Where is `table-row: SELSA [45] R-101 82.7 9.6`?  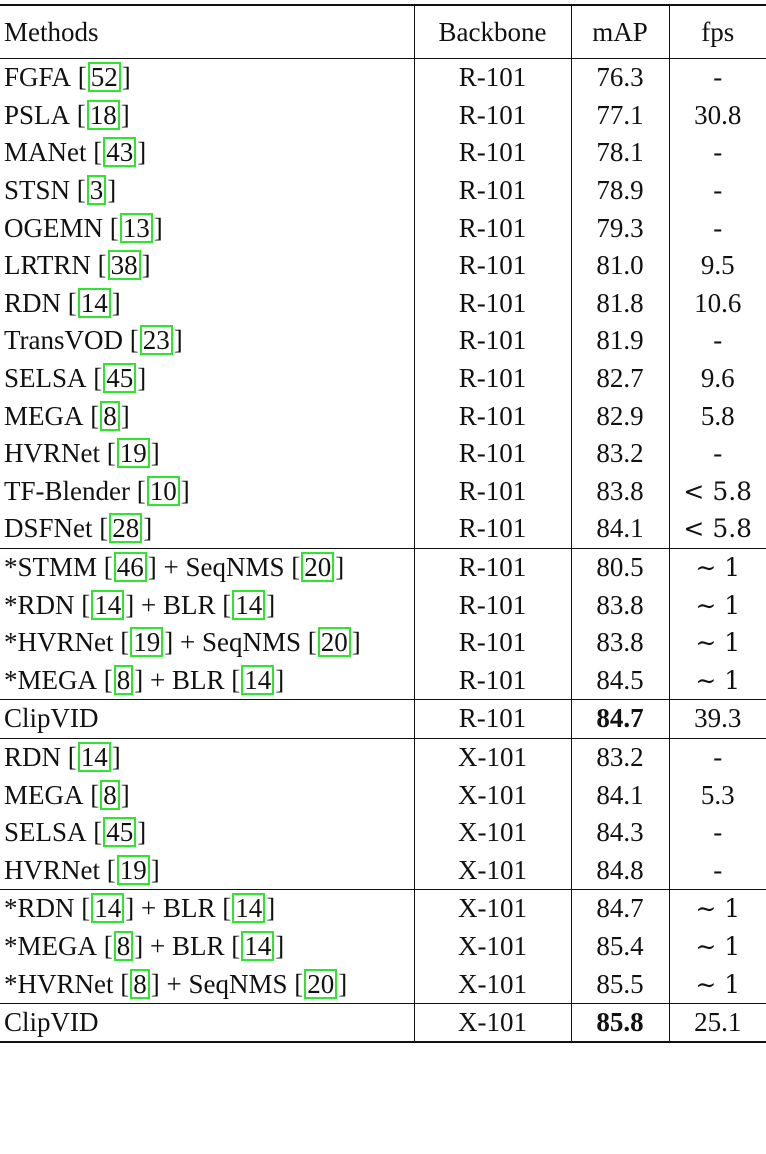 table-row: SELSA [45] R-101 82.7 9.6 is located at coordinates (383, 378).